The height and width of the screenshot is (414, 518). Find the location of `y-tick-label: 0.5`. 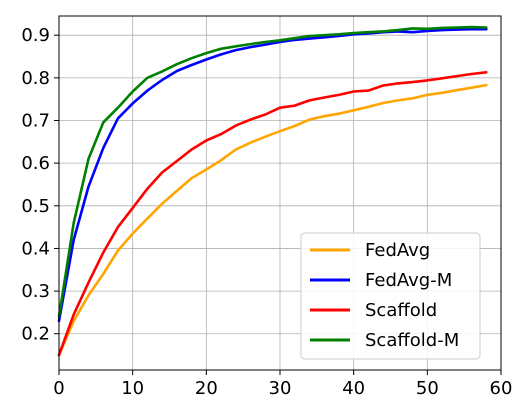

y-tick-label: 0.5 is located at coordinates (35, 206).